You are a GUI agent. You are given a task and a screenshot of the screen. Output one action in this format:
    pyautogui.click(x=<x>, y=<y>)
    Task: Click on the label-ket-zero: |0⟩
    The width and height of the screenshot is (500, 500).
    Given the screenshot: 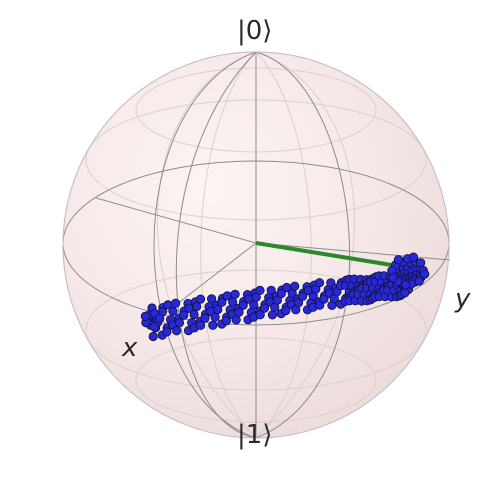 What is the action you would take?
    pyautogui.click(x=254, y=31)
    